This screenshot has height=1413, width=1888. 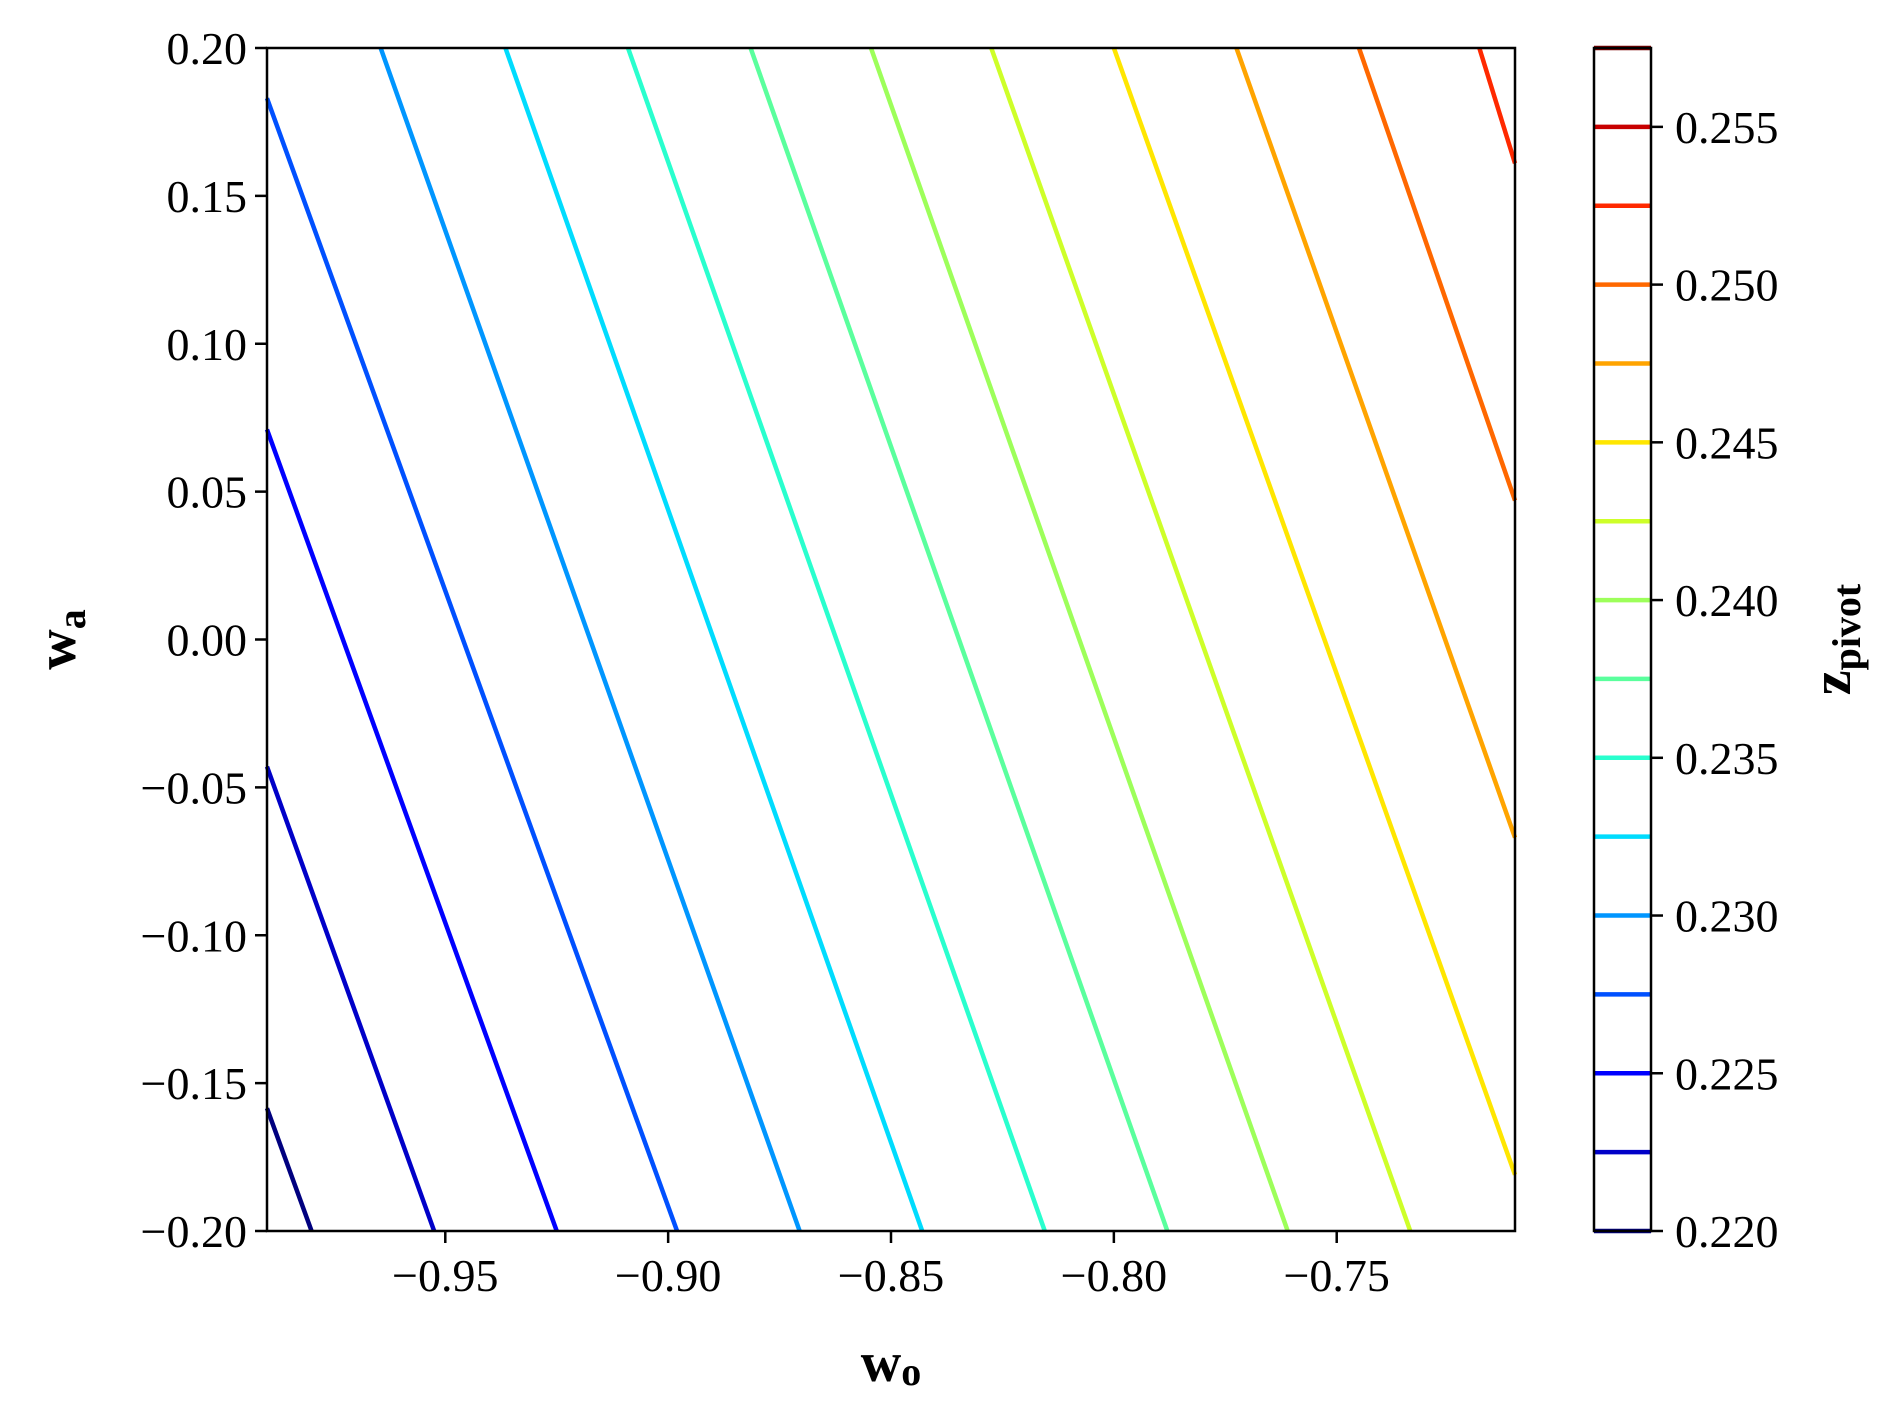 I want to click on x-axis-title-main: w, so click(x=881, y=1363).